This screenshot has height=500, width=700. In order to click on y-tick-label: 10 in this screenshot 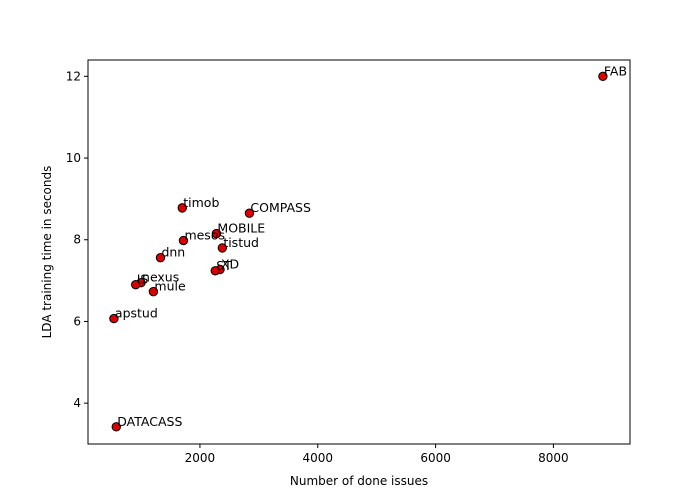, I will do `click(73, 158)`.